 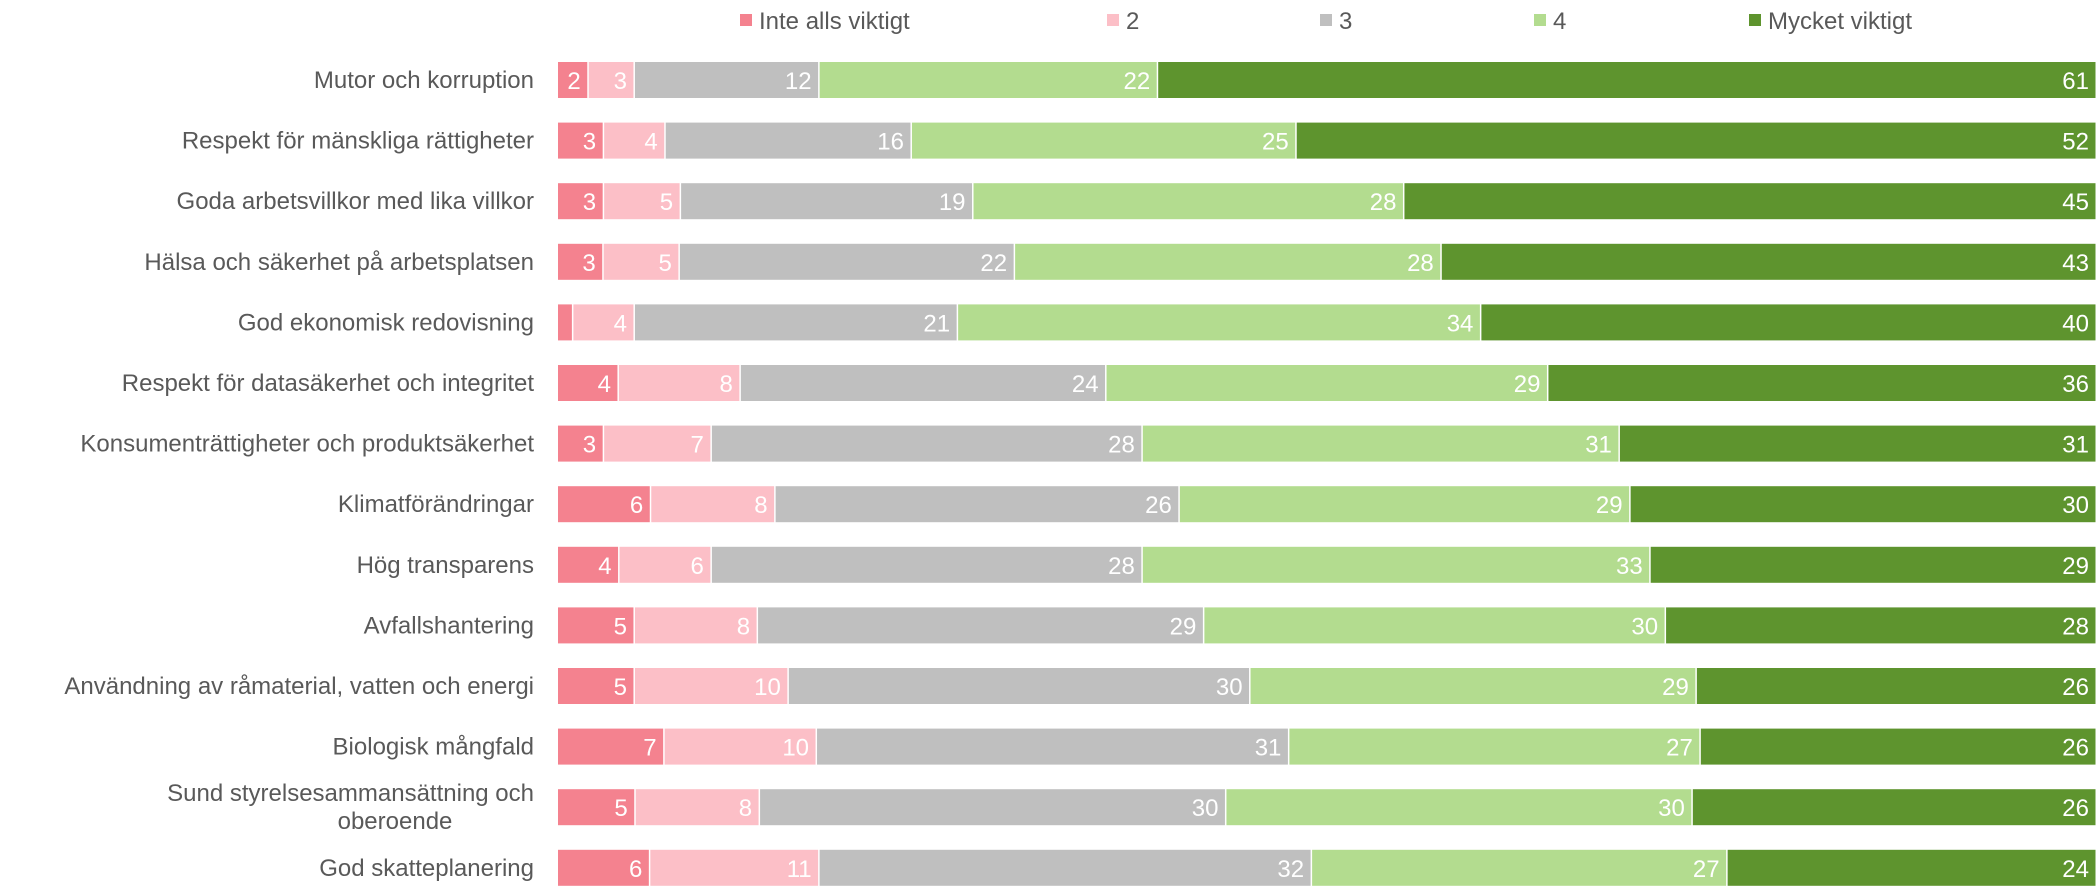 What do you see at coordinates (620, 323) in the screenshot?
I see `value-label-god-ekonomisk-redovisning-series-2: 4` at bounding box center [620, 323].